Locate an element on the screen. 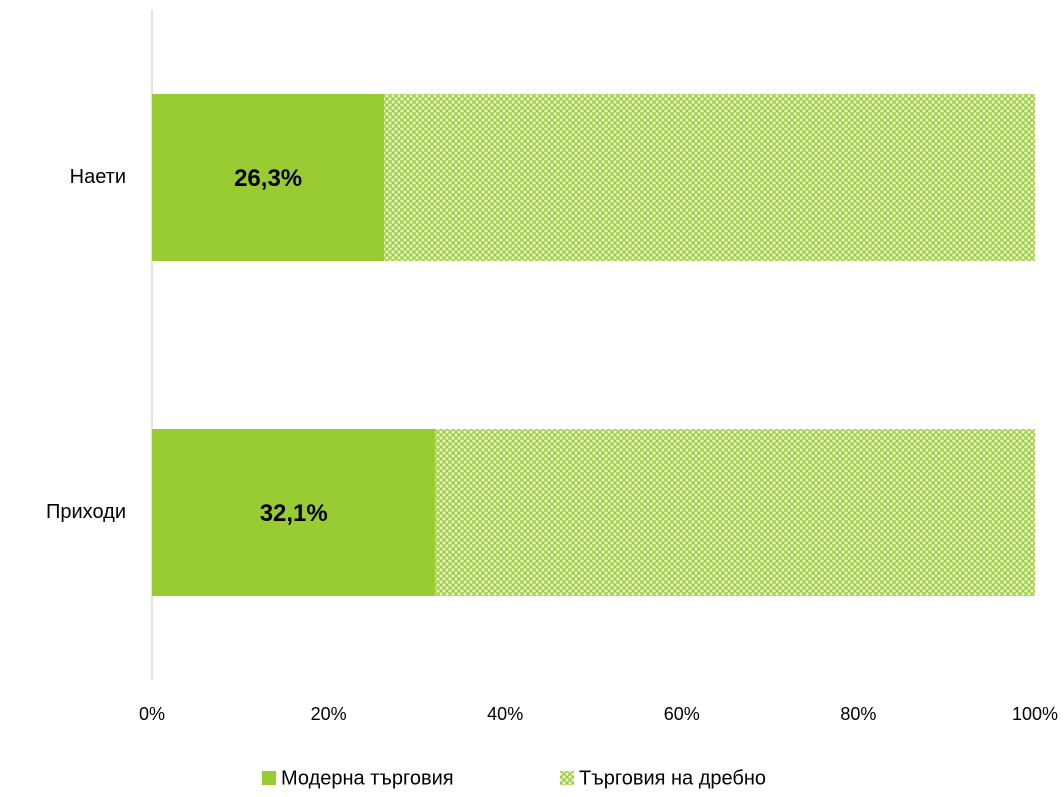 This screenshot has width=1064, height=797. x-tick-label: 80% is located at coordinates (858, 714).